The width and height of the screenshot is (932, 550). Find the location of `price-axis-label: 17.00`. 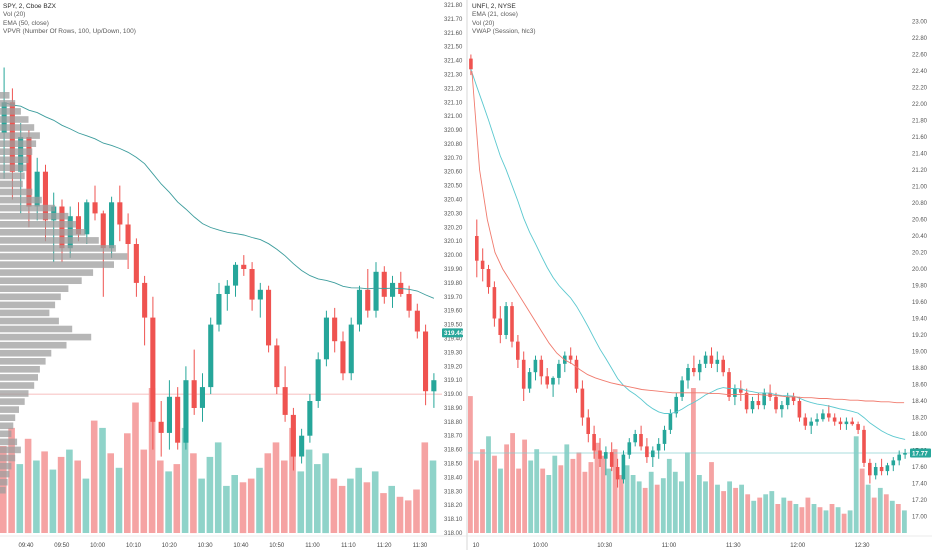

price-axis-label: 17.00 is located at coordinates (920, 518).